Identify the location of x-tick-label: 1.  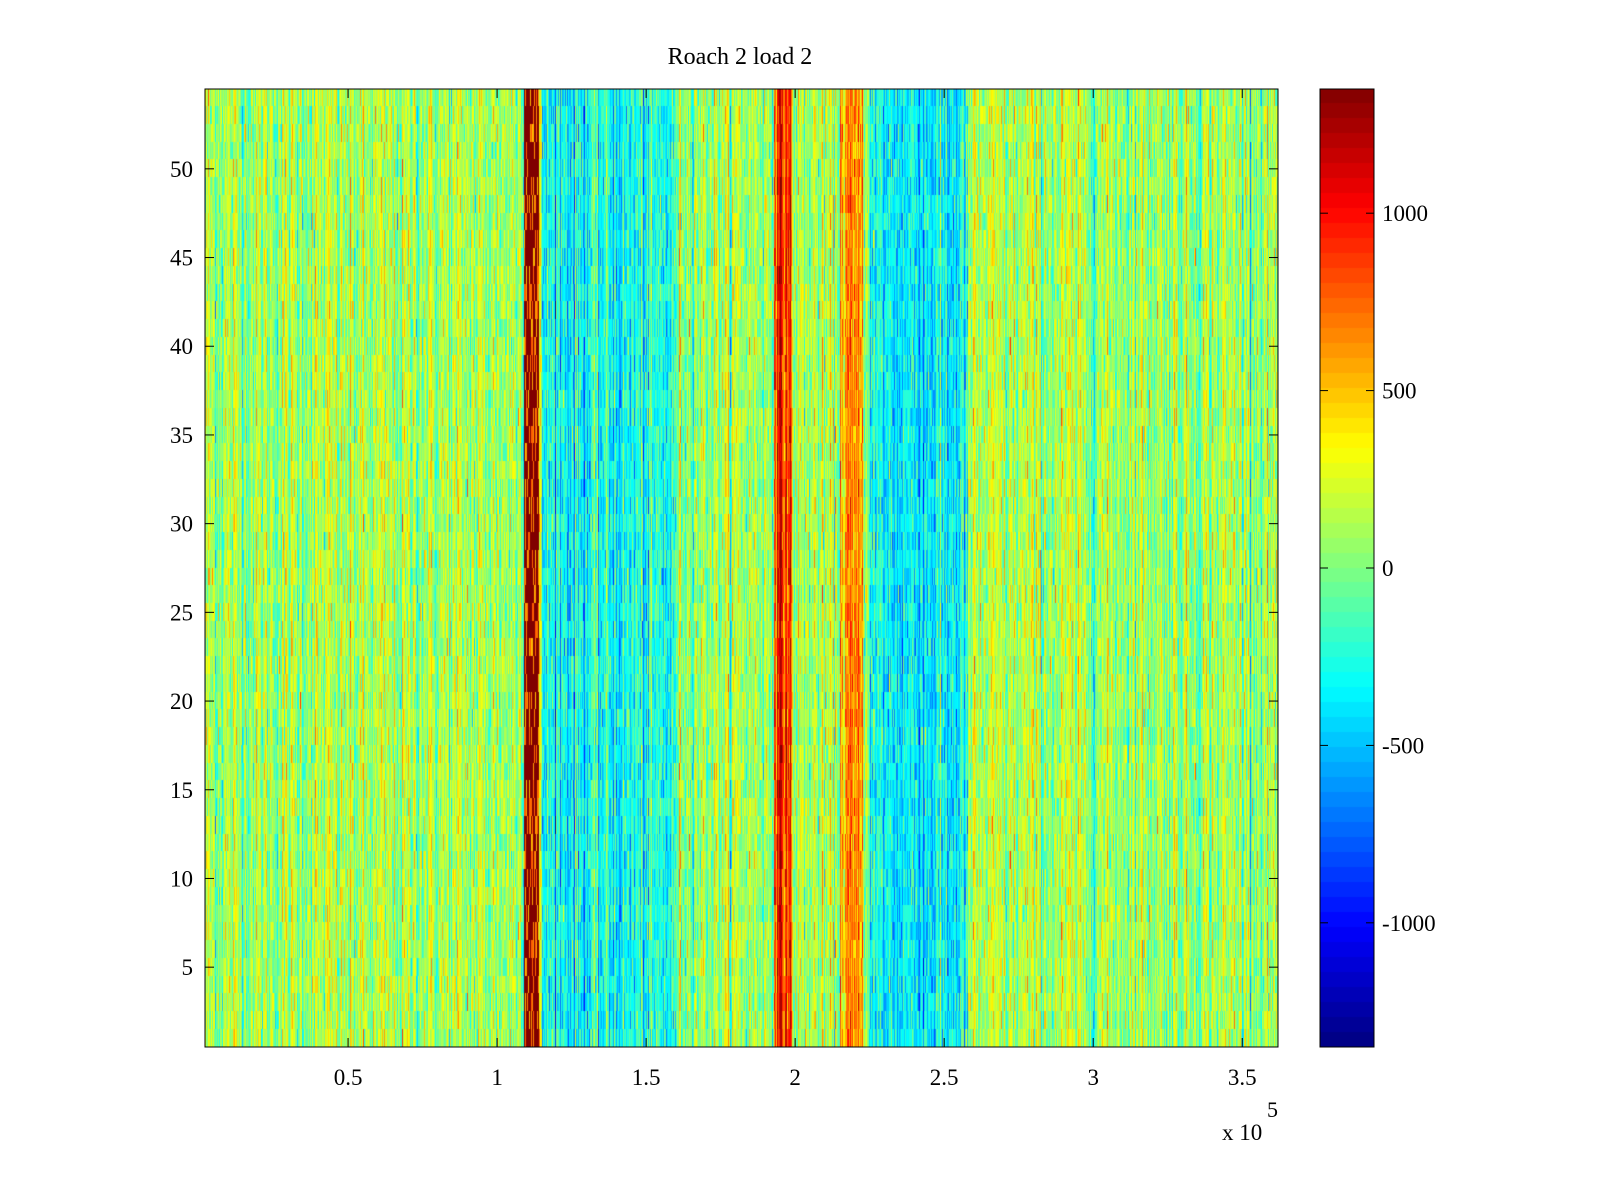
(497, 1077).